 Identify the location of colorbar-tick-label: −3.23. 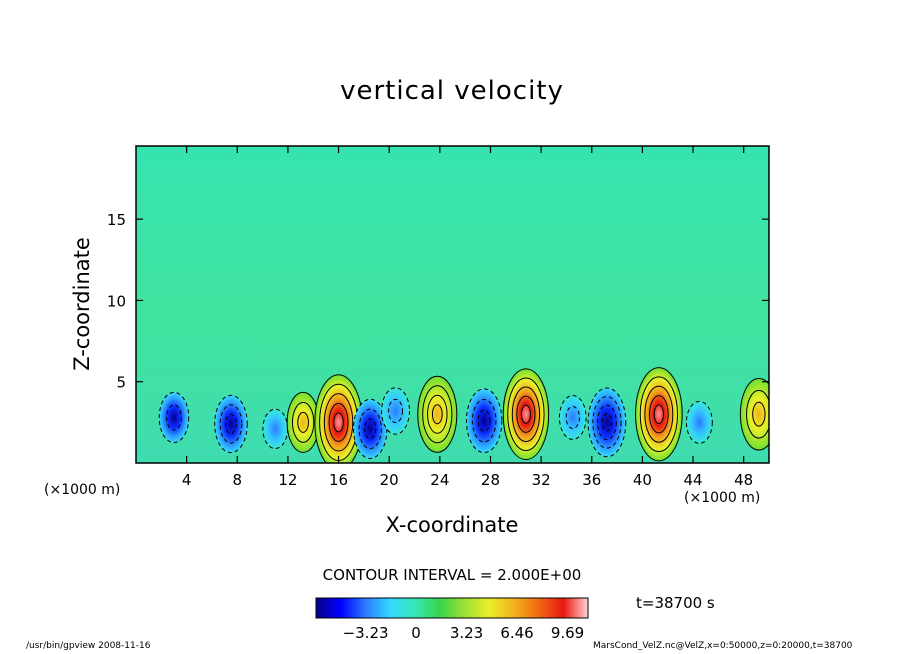
(366, 633).